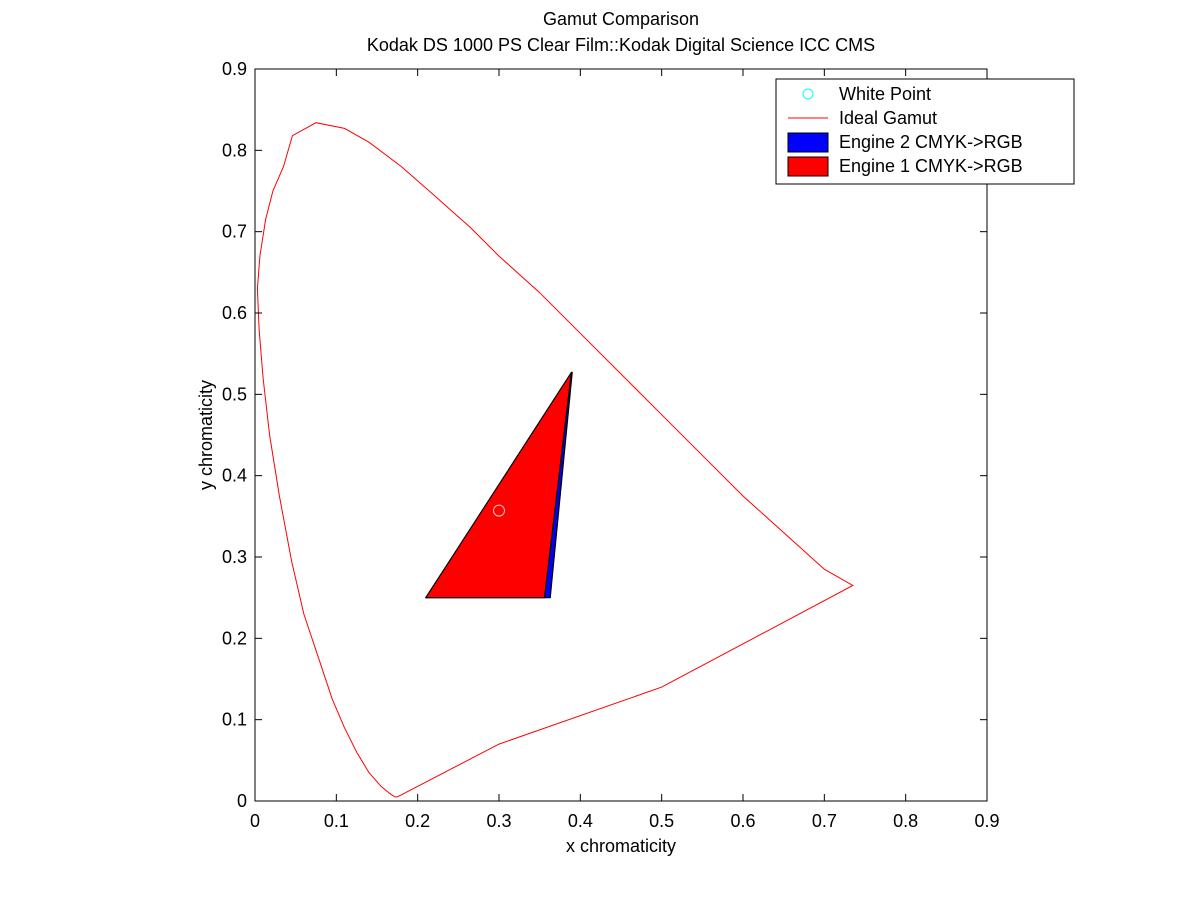 The image size is (1200, 905). Describe the element at coordinates (234, 394) in the screenshot. I see `y-tick-label: 0.5` at that location.